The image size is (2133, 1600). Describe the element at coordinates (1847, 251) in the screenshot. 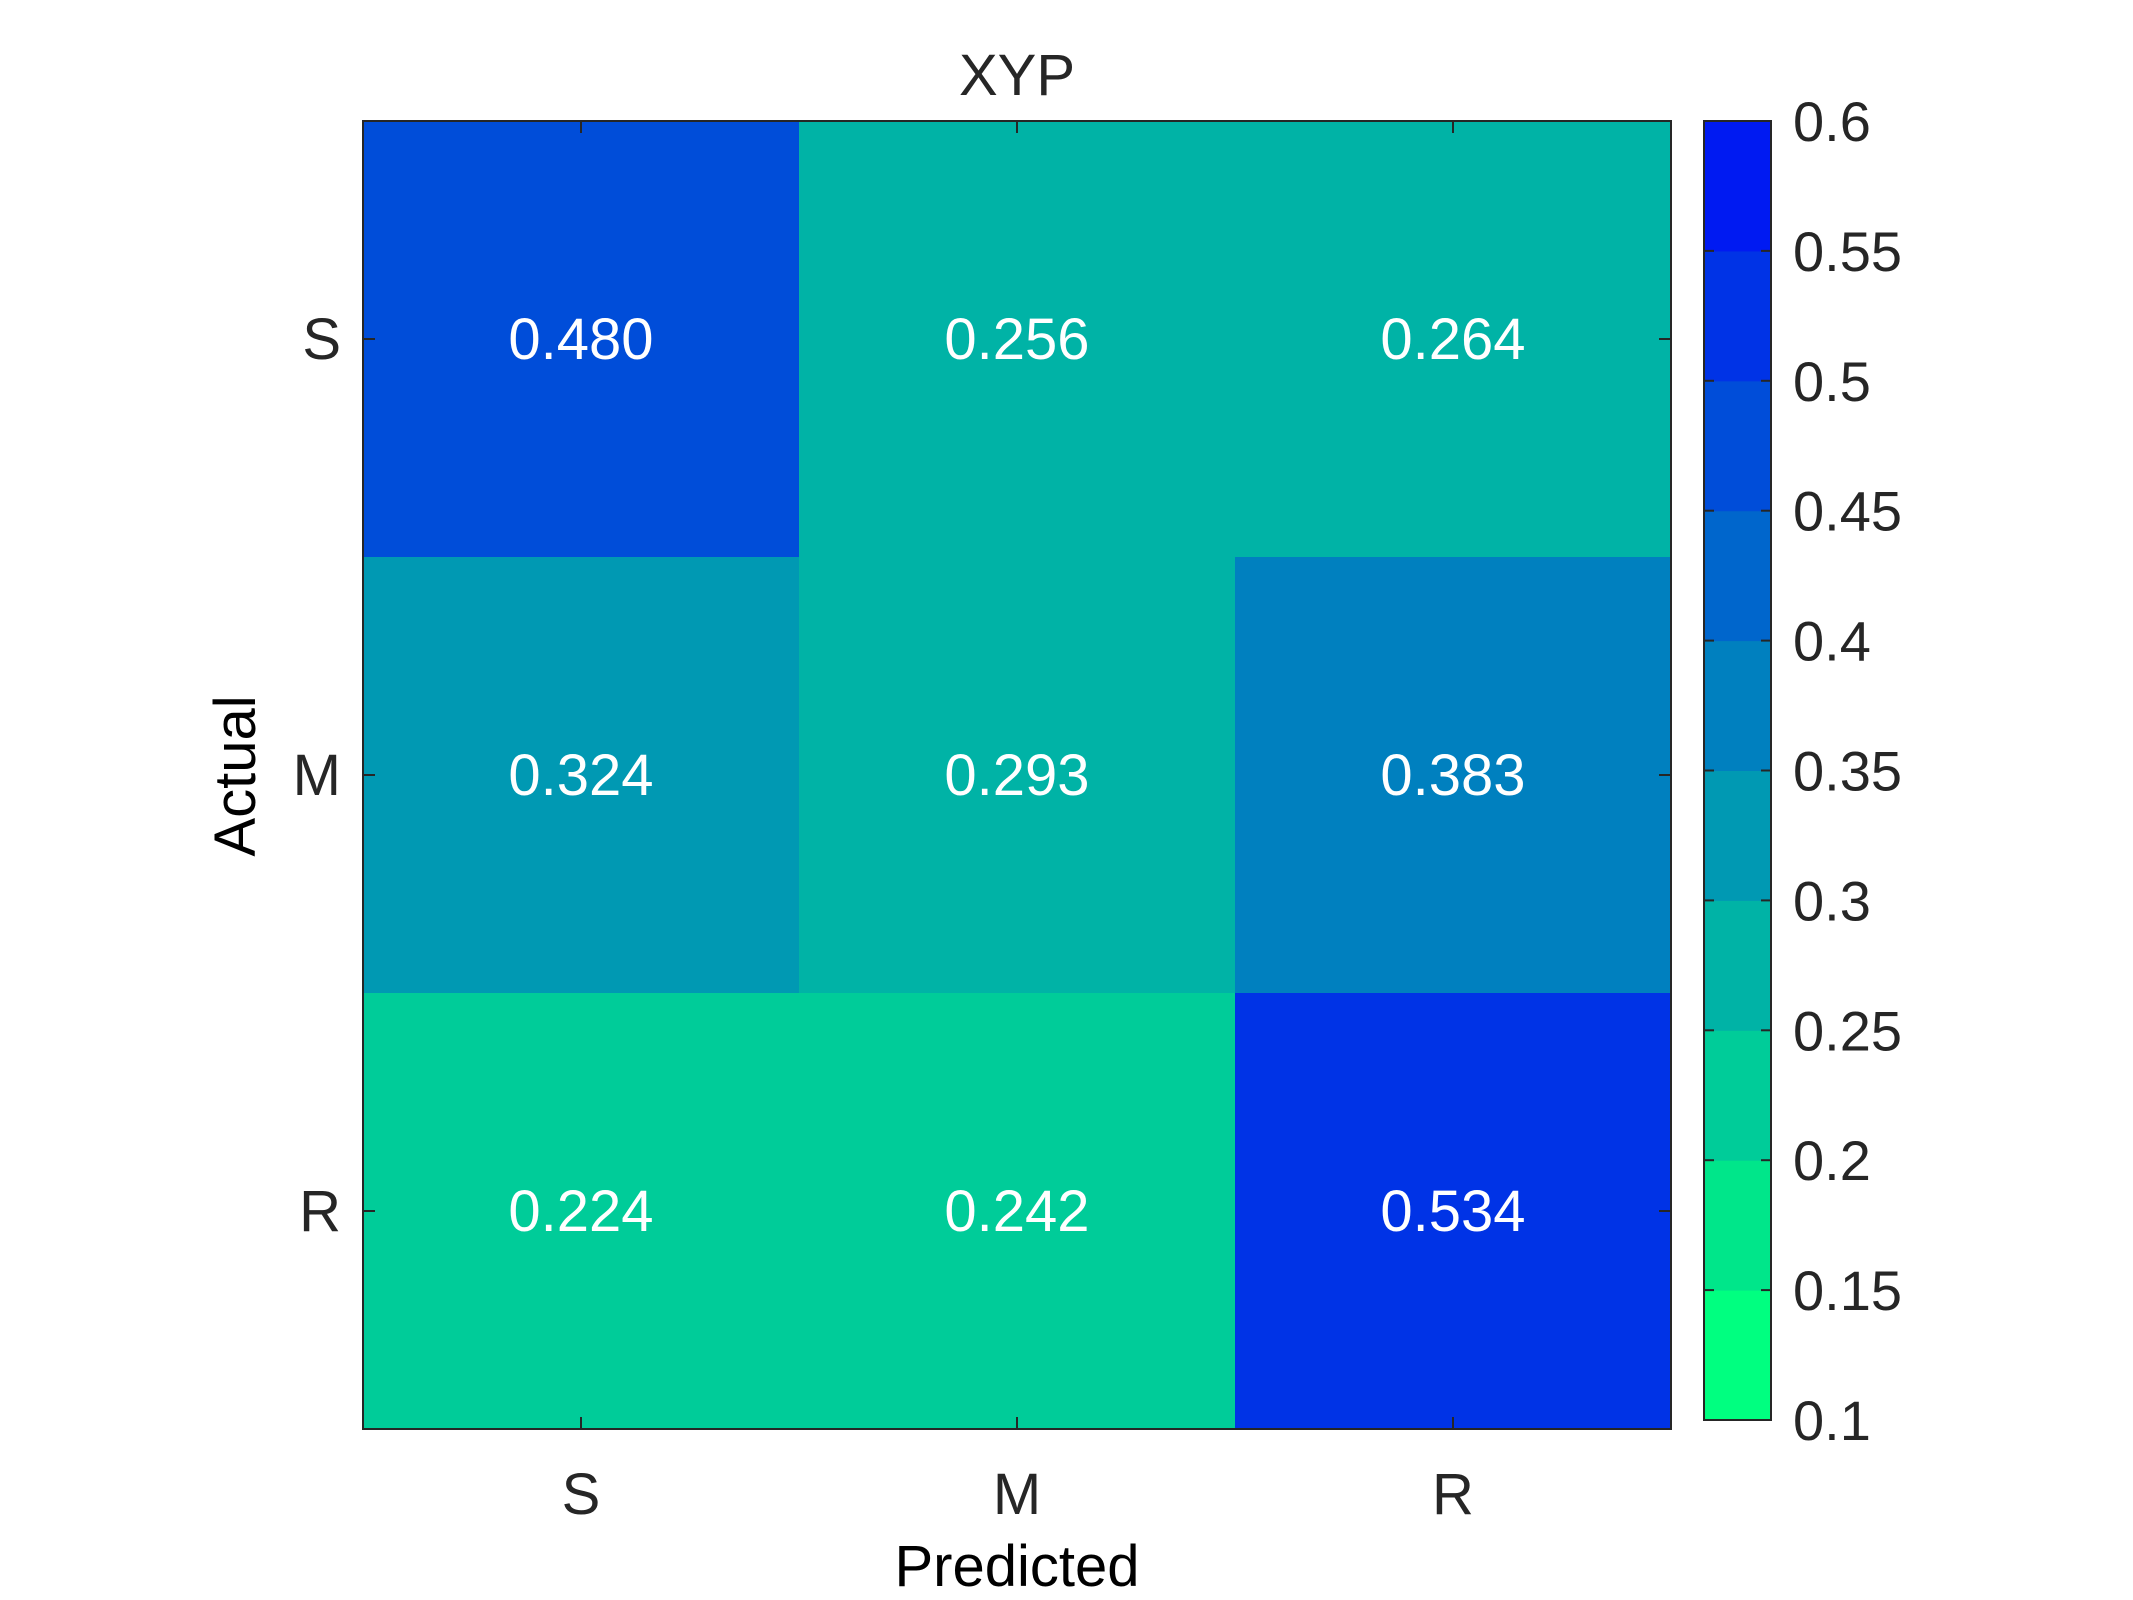

I see `colorbar-tick-label: 0.55` at that location.